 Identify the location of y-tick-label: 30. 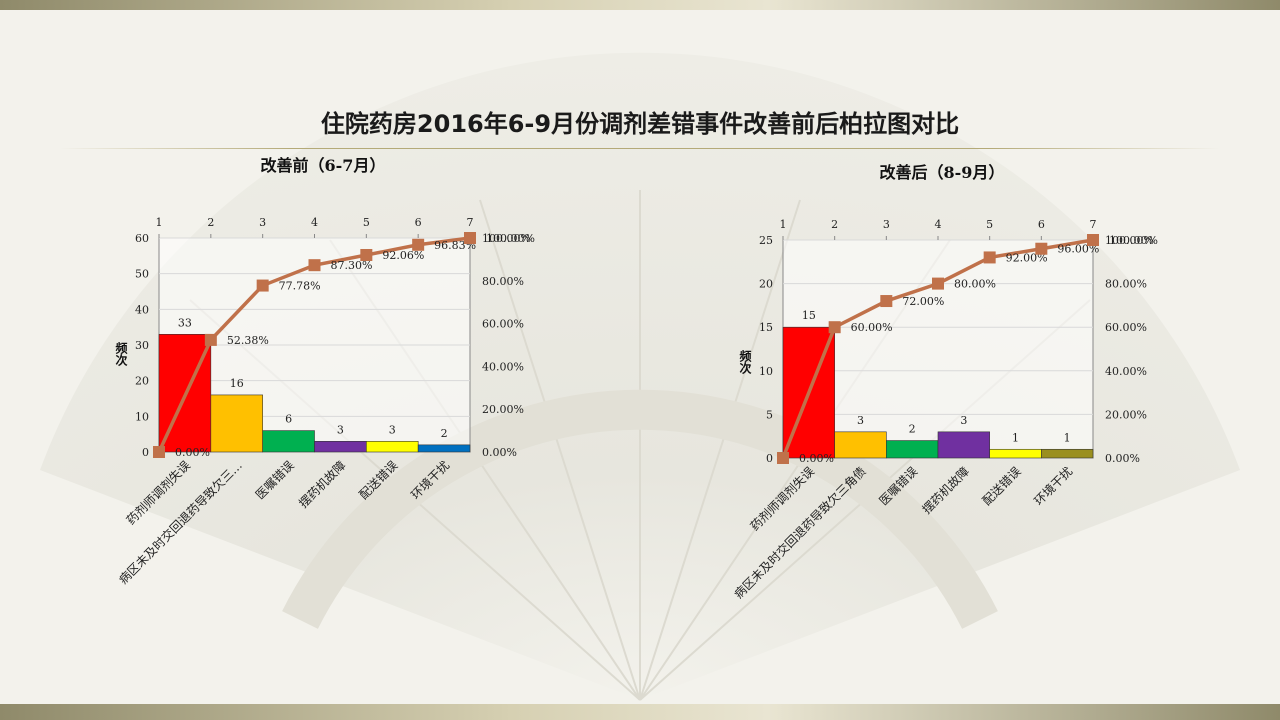
(142, 345).